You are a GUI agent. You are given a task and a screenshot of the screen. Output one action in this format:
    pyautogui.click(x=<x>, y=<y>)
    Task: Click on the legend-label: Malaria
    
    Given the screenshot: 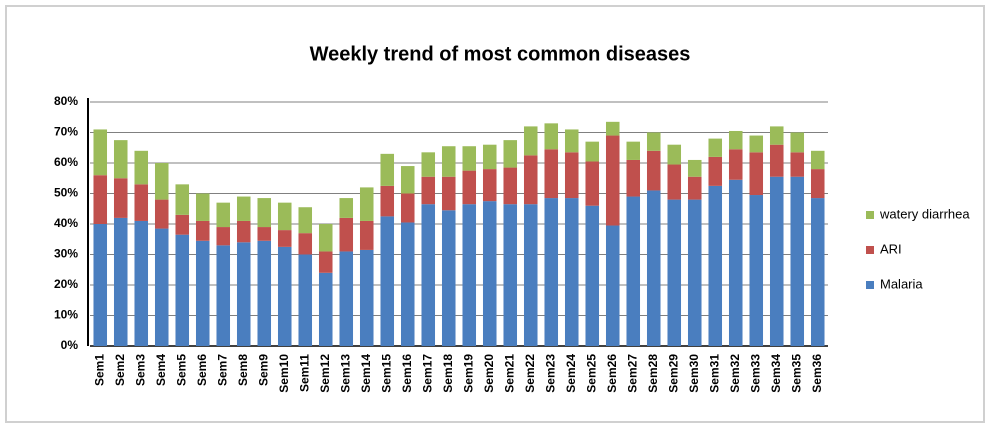 What is the action you would take?
    pyautogui.click(x=901, y=283)
    